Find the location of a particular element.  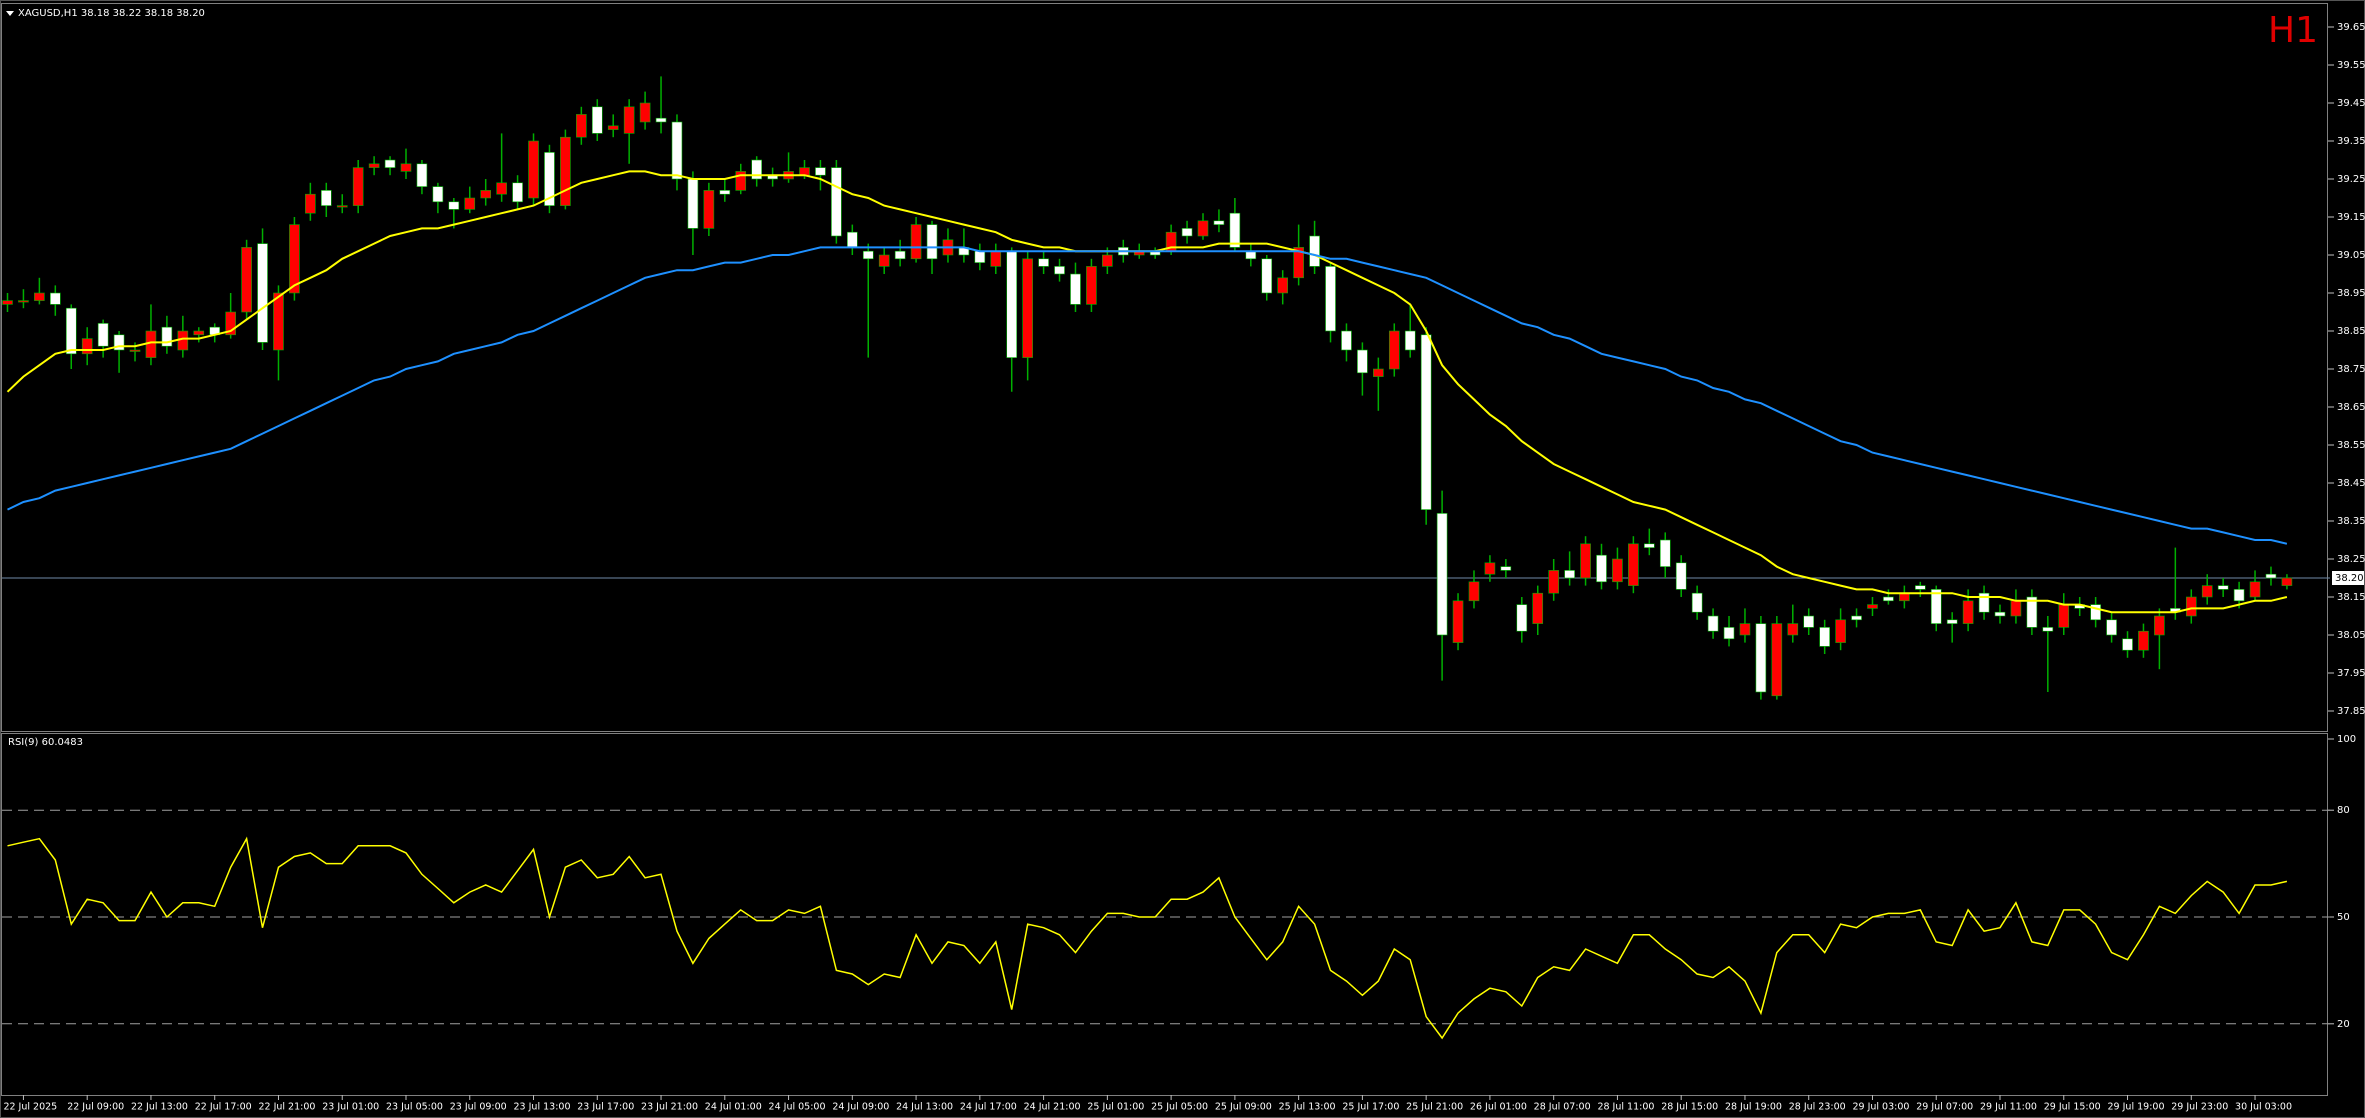

symbol-menu-icon is located at coordinates (10, 13).